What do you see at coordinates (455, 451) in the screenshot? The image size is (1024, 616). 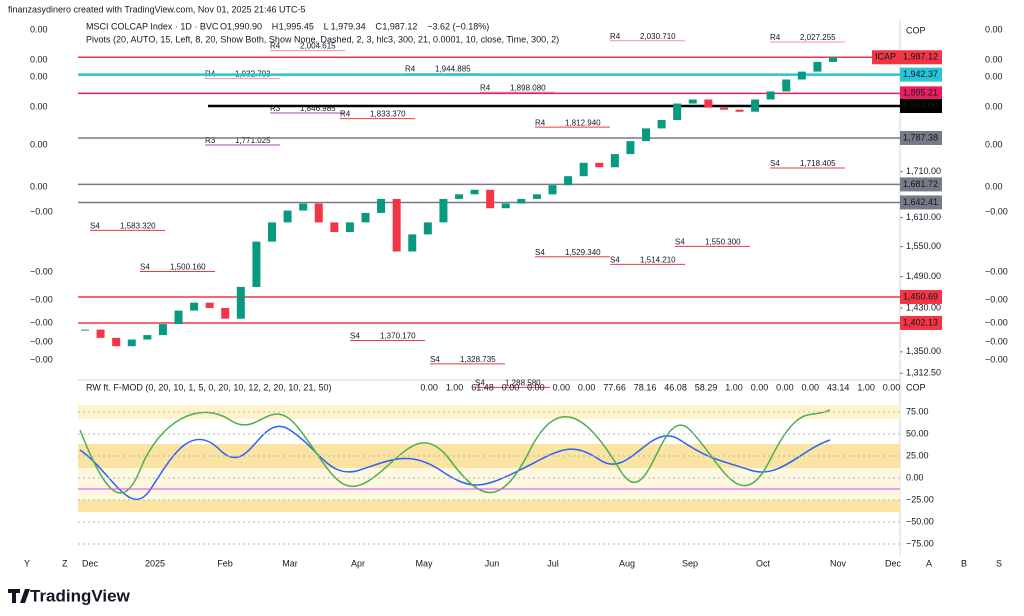 I see `osc-line` at bounding box center [455, 451].